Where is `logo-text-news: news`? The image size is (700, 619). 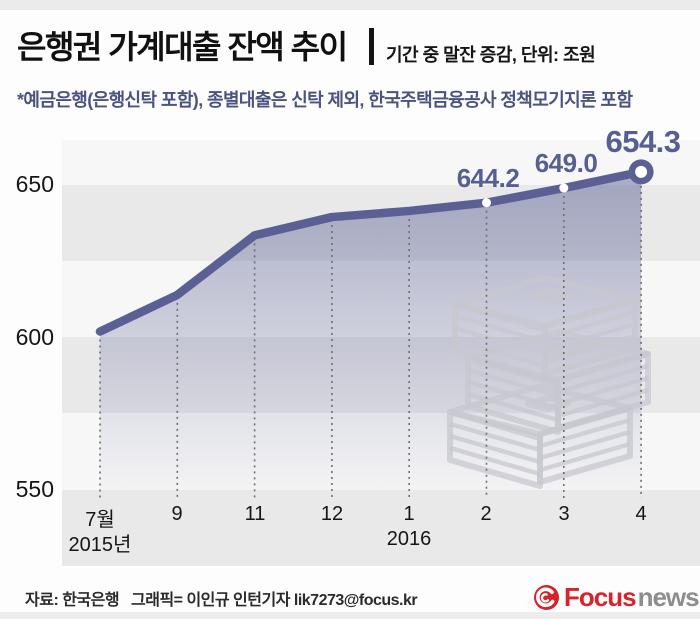
logo-text-news: news is located at coordinates (668, 597).